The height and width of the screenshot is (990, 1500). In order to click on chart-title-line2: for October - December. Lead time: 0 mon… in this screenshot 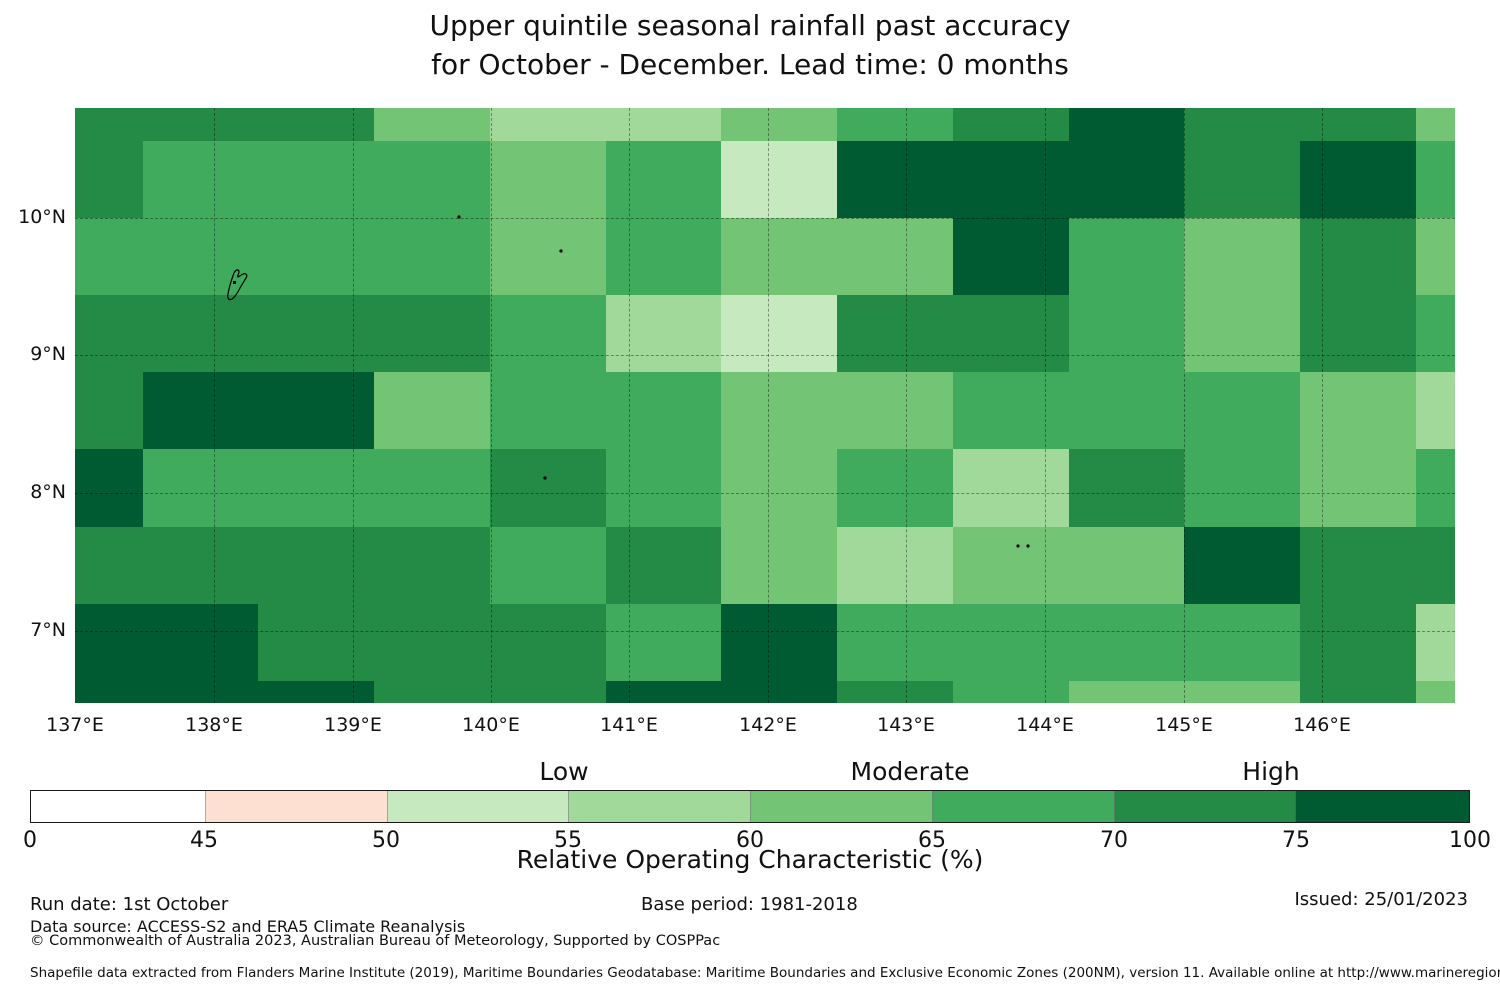, I will do `click(750, 64)`.